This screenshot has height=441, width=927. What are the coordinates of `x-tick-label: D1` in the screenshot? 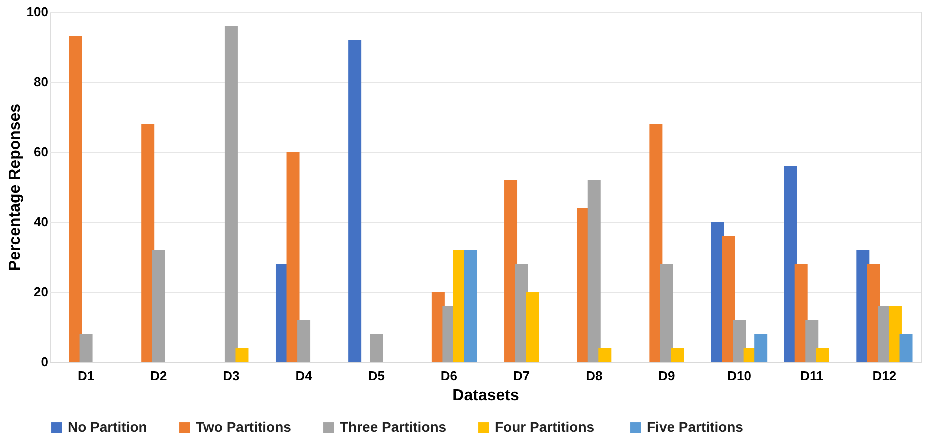 It's located at (86, 376).